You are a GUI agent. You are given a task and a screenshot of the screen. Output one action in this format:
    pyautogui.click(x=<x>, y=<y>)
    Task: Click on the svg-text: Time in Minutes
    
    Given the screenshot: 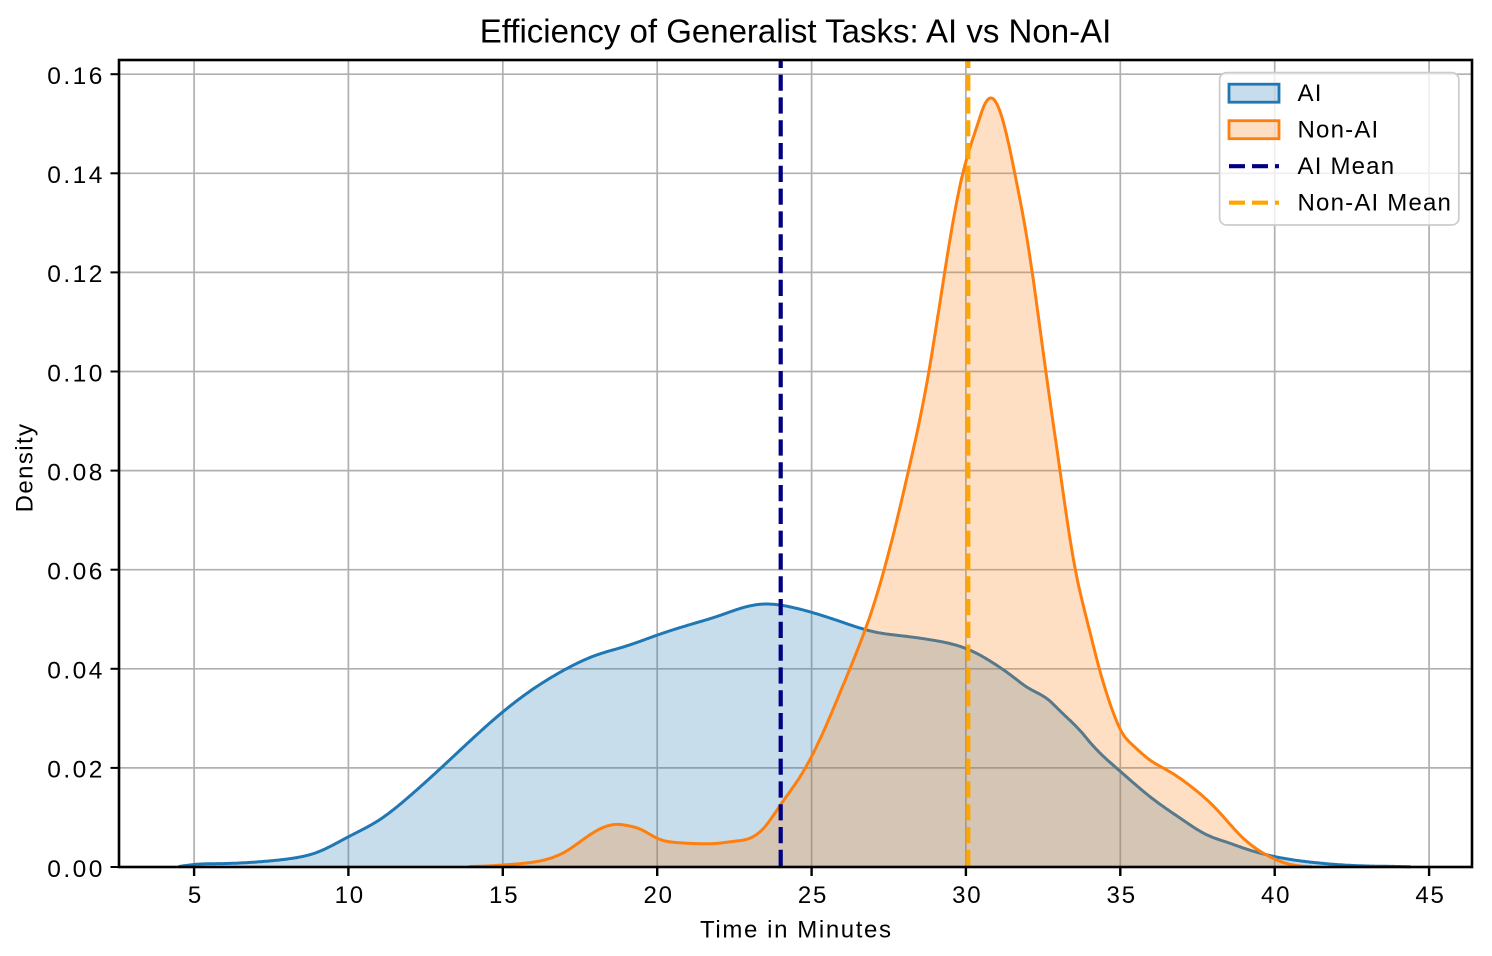 What is the action you would take?
    pyautogui.click(x=796, y=930)
    